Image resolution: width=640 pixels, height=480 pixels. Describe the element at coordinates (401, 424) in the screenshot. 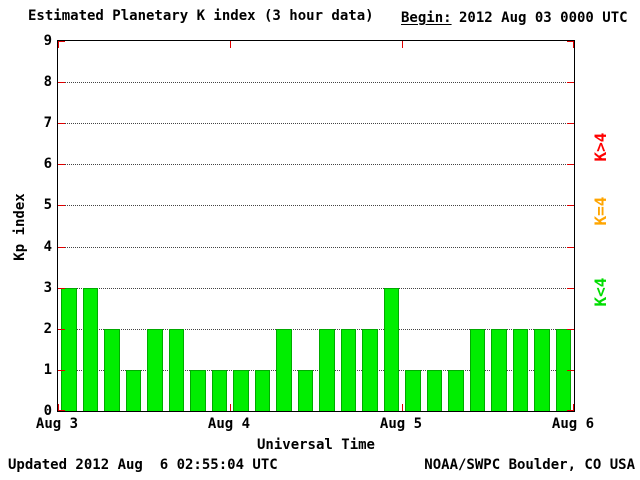

I see `x-tick-label: Aug 5` at that location.